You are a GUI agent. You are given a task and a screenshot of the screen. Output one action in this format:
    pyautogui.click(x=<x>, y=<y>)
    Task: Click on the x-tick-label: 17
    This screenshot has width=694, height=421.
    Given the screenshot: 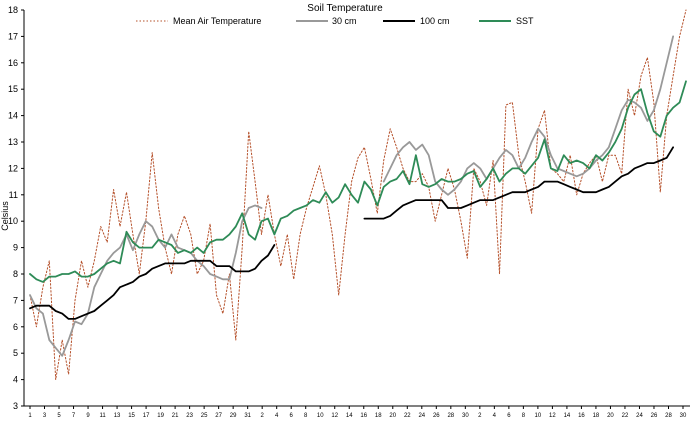 What is the action you would take?
    pyautogui.click(x=146, y=416)
    